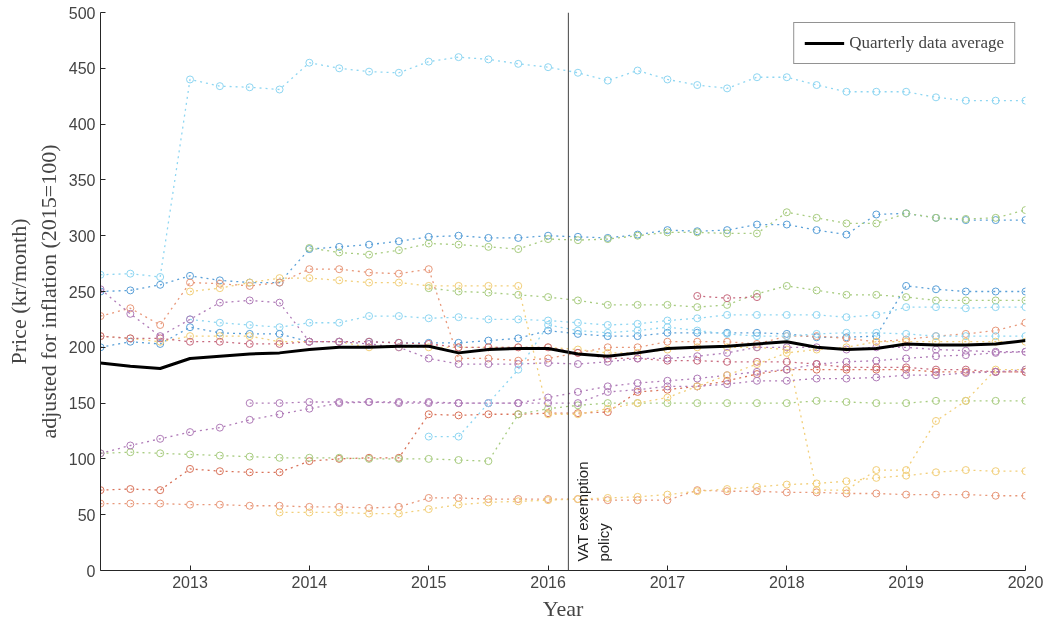 Image resolution: width=1054 pixels, height=635 pixels. I want to click on x-tick-label: 2016, so click(548, 582).